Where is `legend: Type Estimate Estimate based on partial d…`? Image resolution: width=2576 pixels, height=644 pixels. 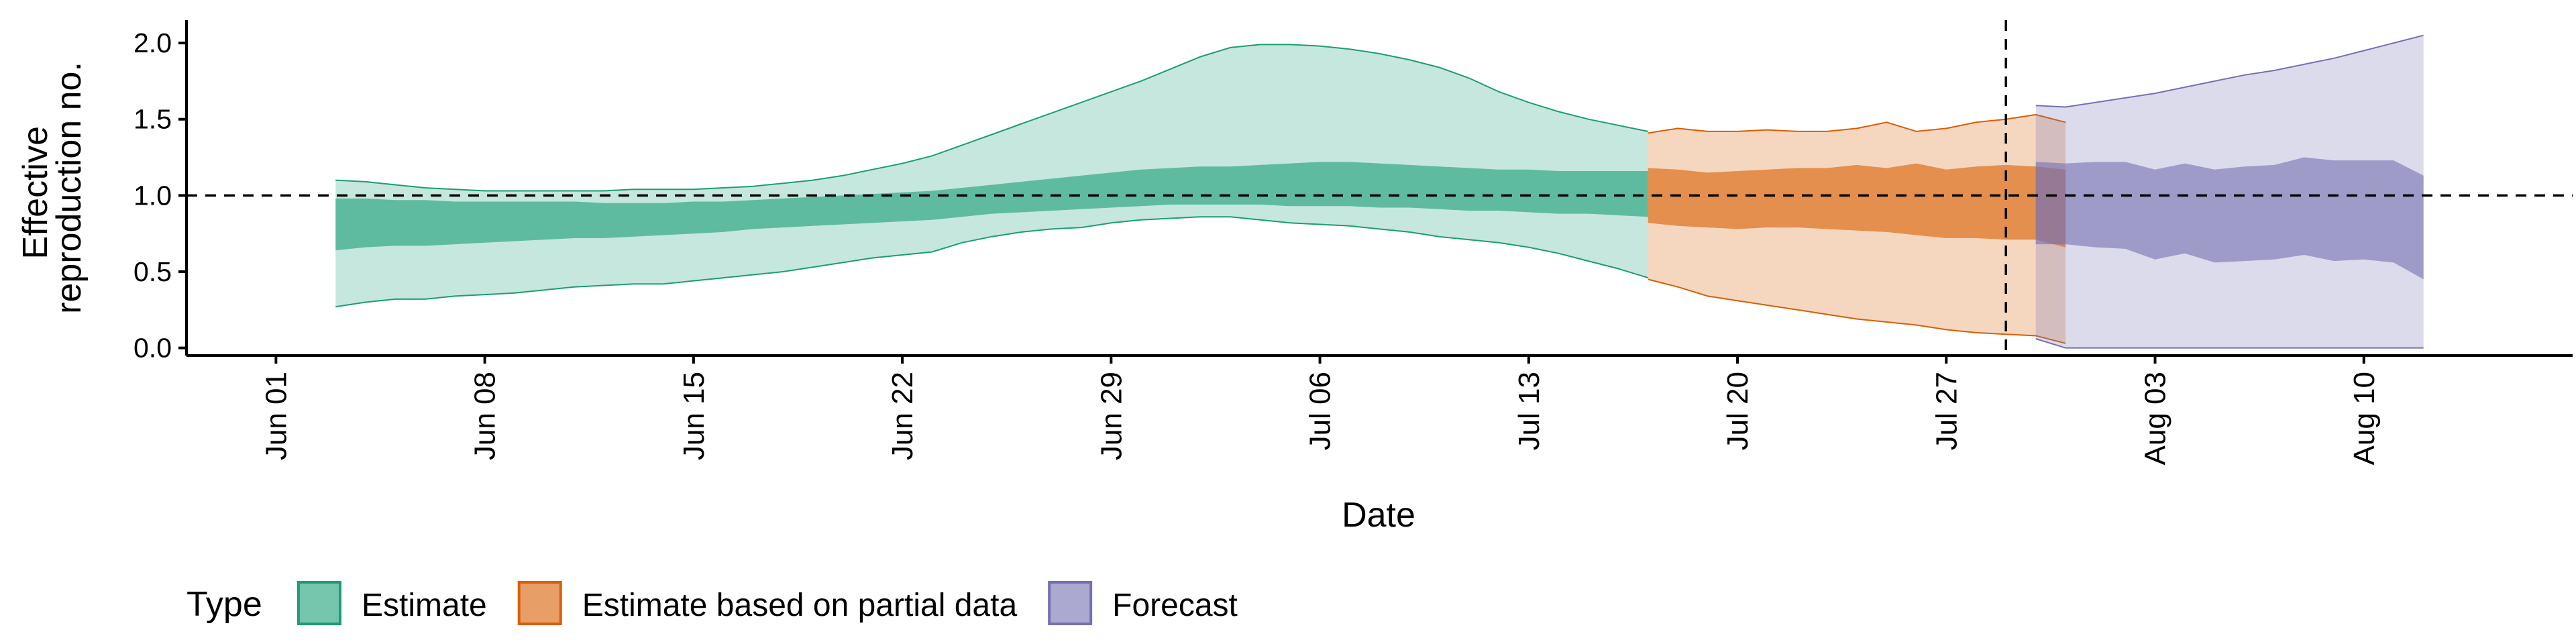
legend: Type Estimate Estimate based on partial d… is located at coordinates (712, 603).